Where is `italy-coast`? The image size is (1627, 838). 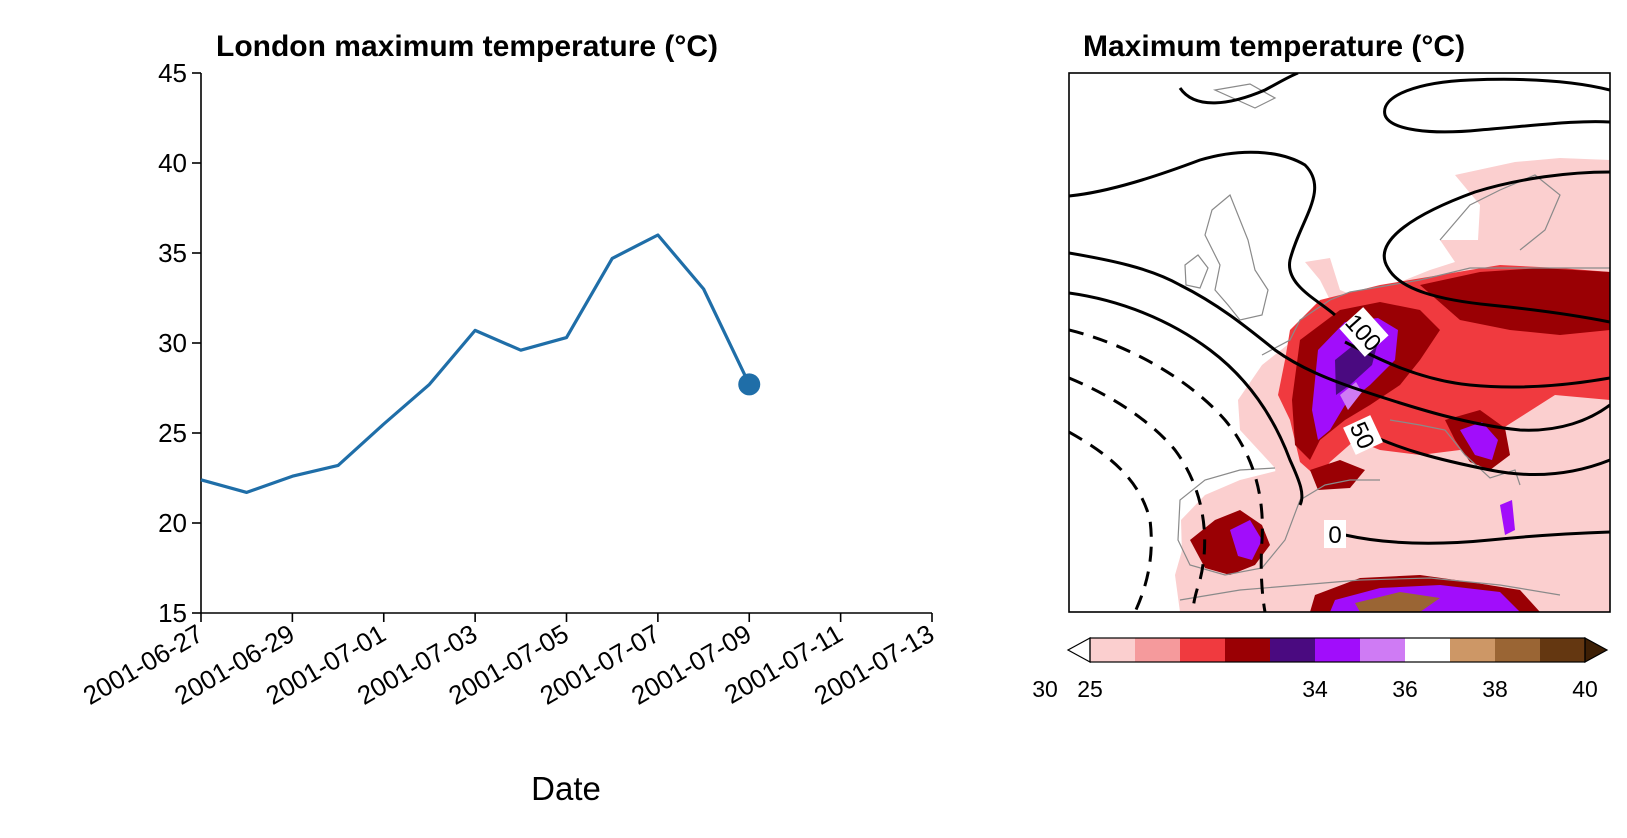
italy-coast is located at coordinates (1455, 452).